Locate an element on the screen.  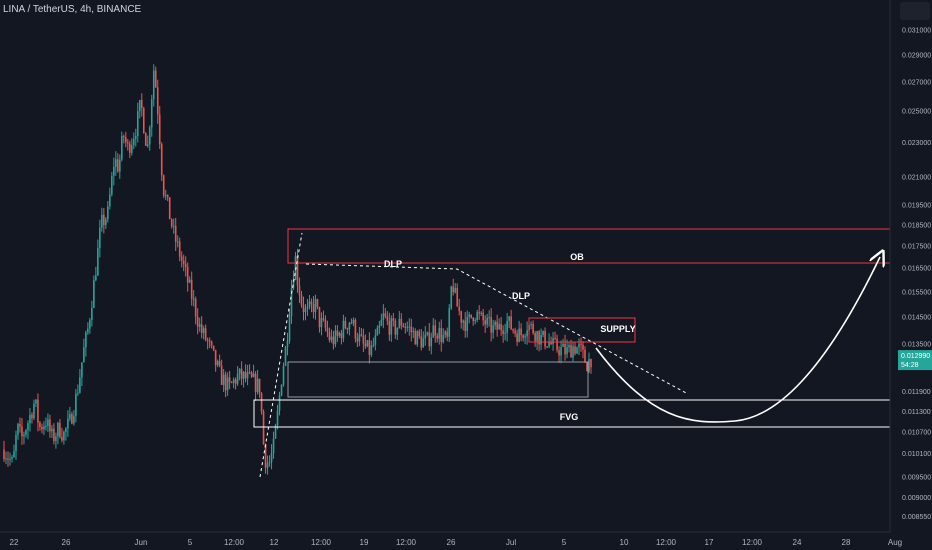
time-tick-label: 12:00 is located at coordinates (406, 542).